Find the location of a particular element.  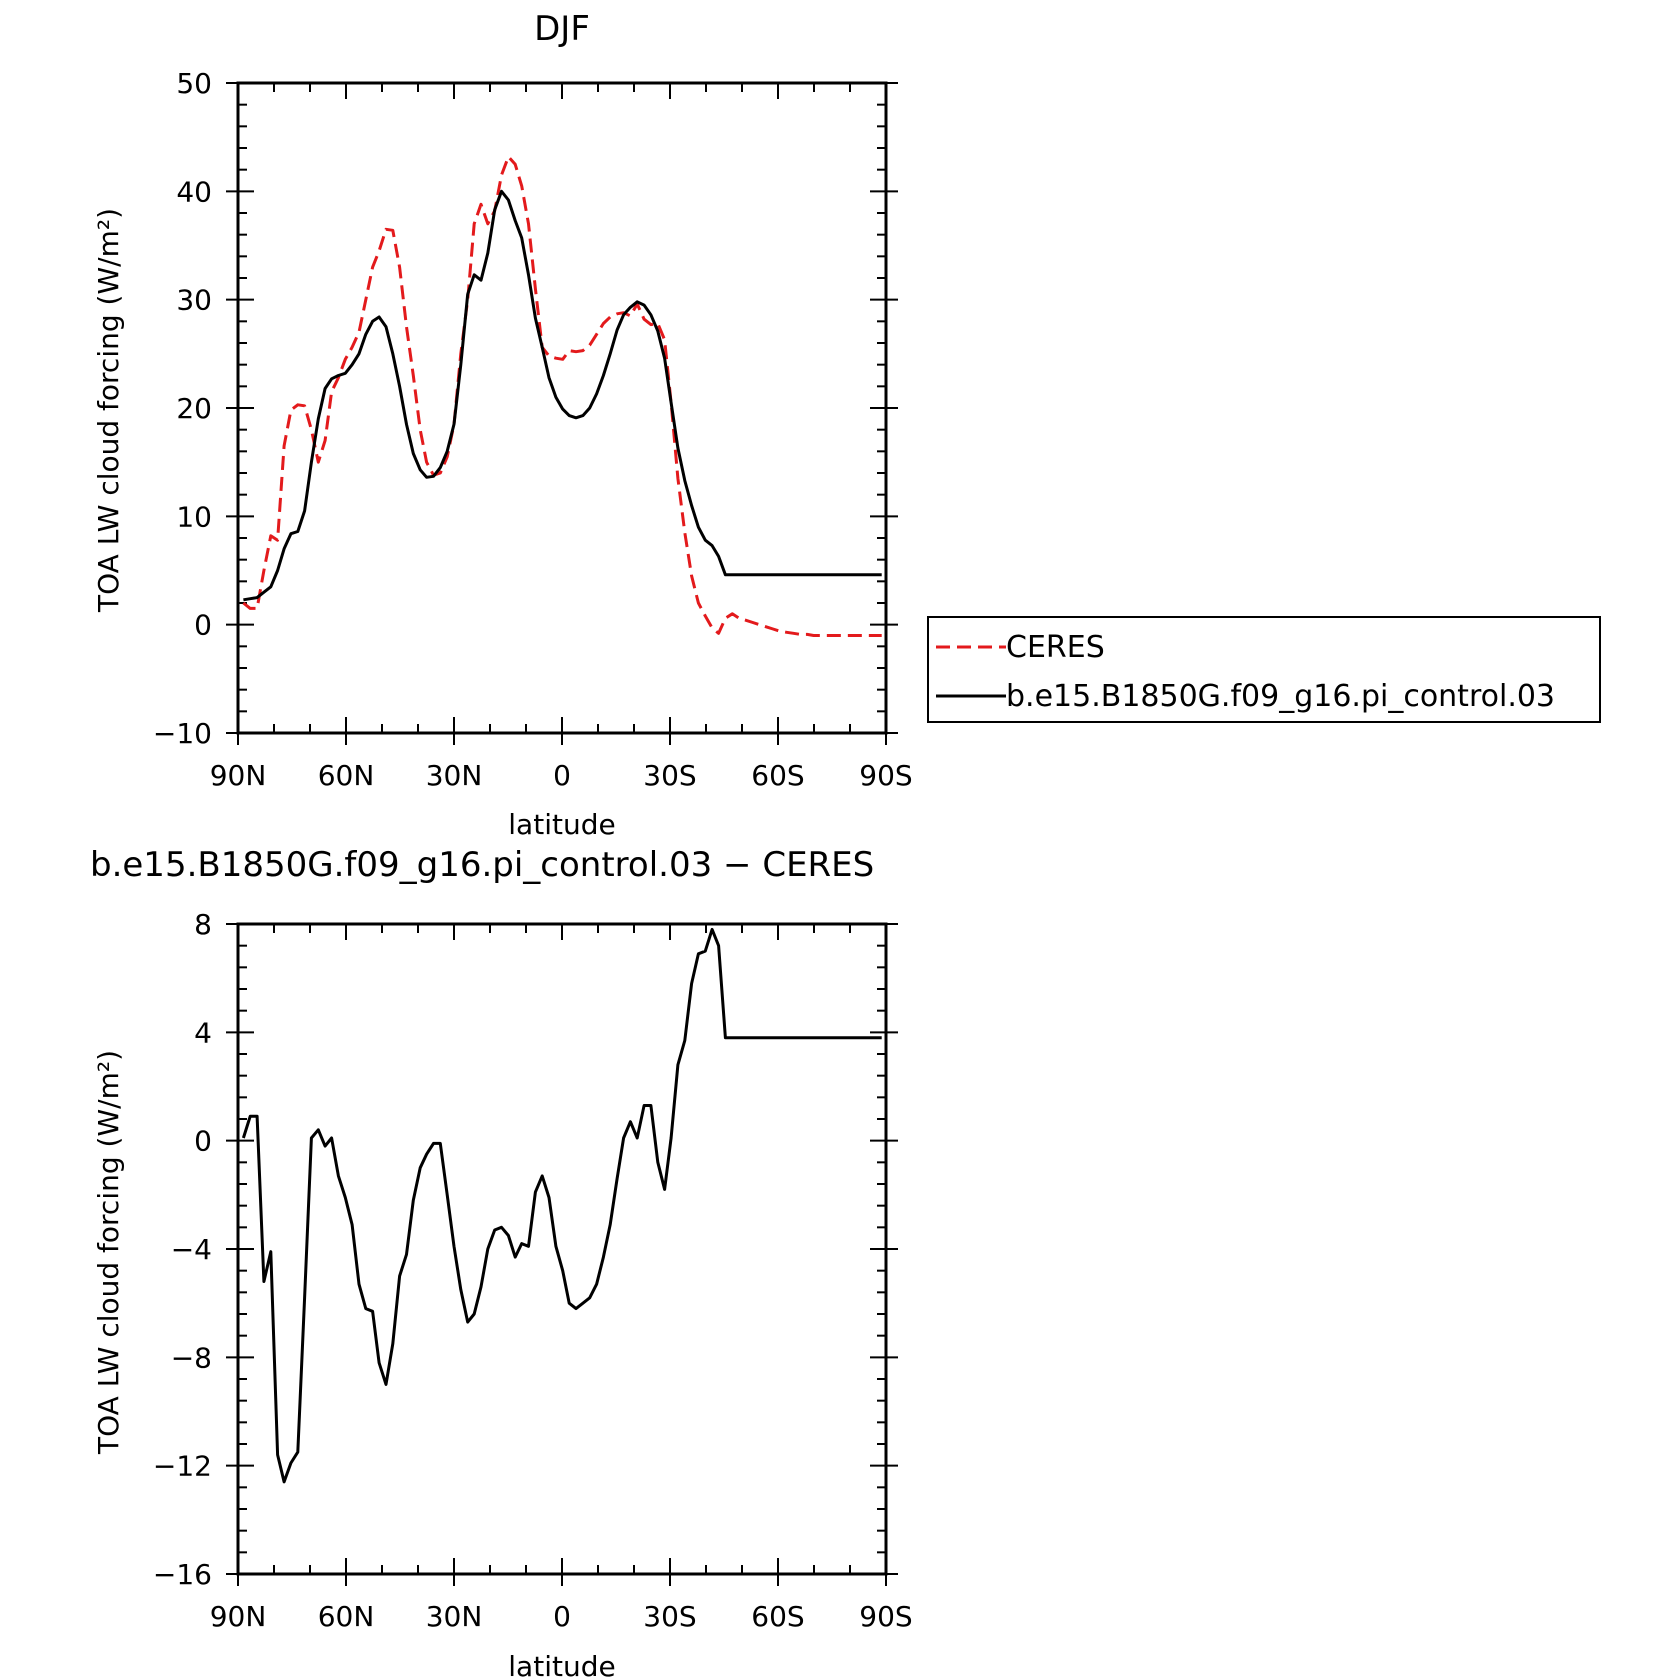

bottom-y-tick-label: −16 is located at coordinates (182, 1574).